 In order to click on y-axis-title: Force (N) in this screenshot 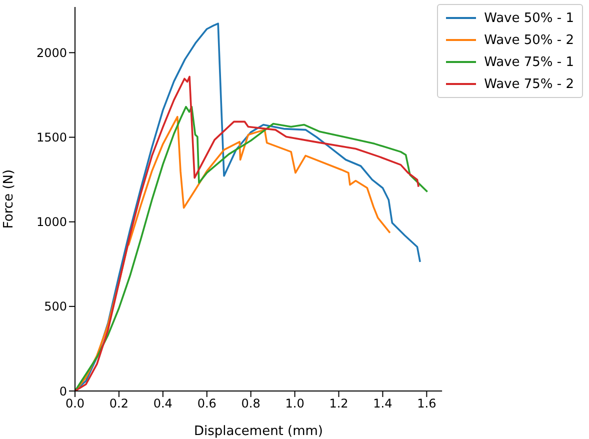, I will do `click(9, 199)`.